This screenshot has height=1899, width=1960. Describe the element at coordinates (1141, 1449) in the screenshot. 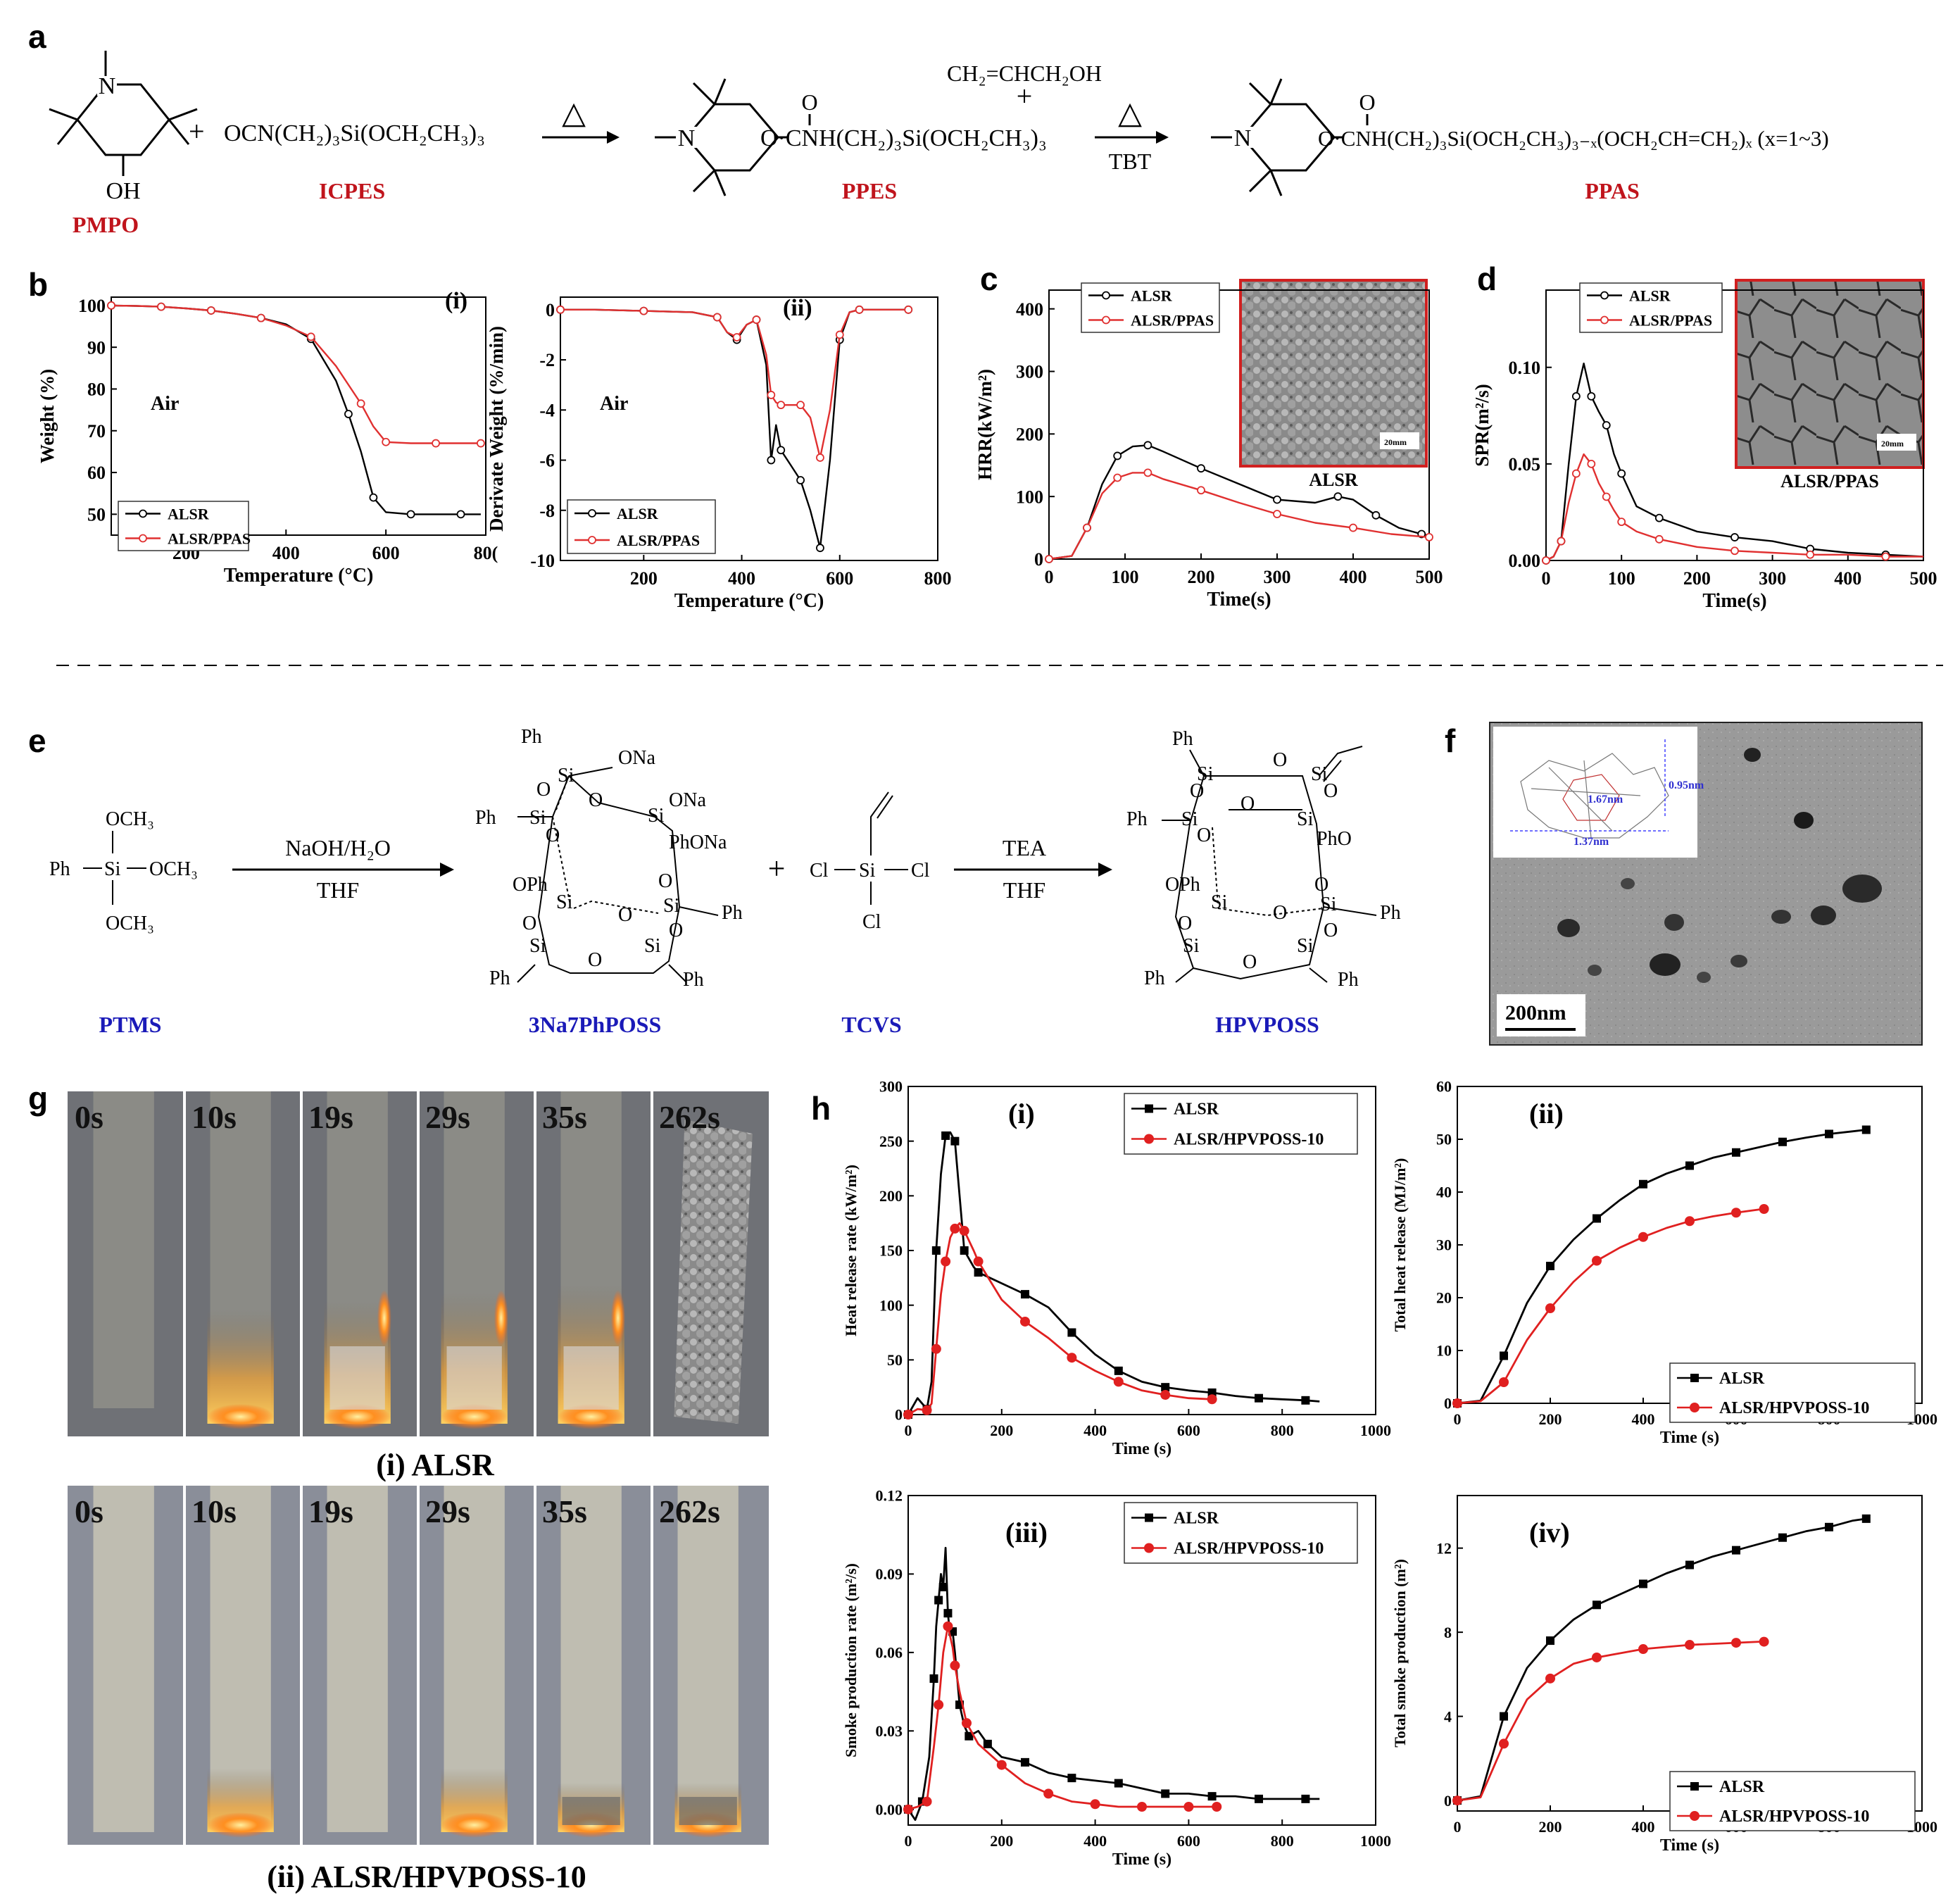

I see `x-axis-label: Time (s)` at that location.